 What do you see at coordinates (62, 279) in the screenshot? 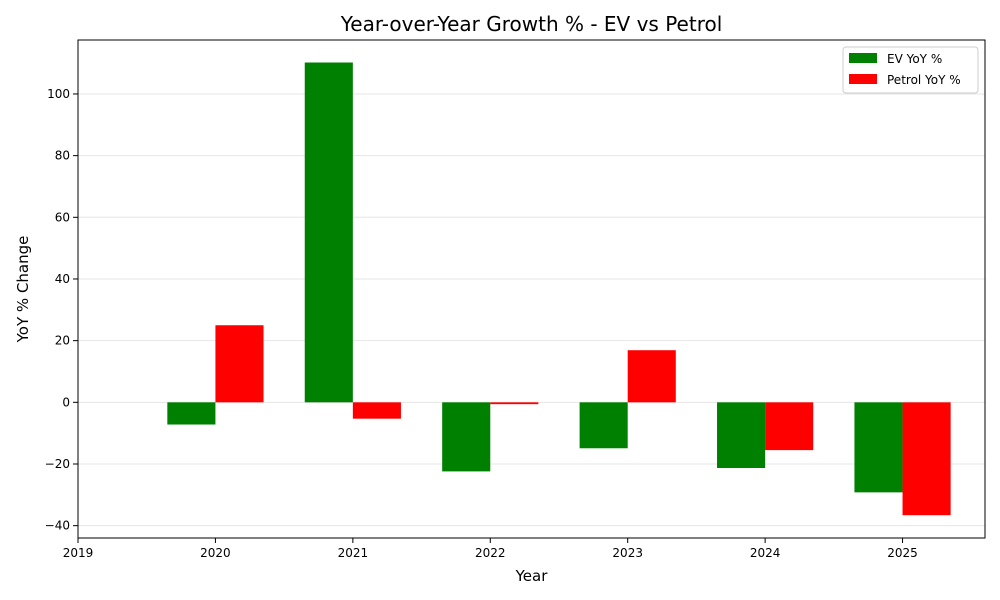
I see `y-tick-label: 40` at bounding box center [62, 279].